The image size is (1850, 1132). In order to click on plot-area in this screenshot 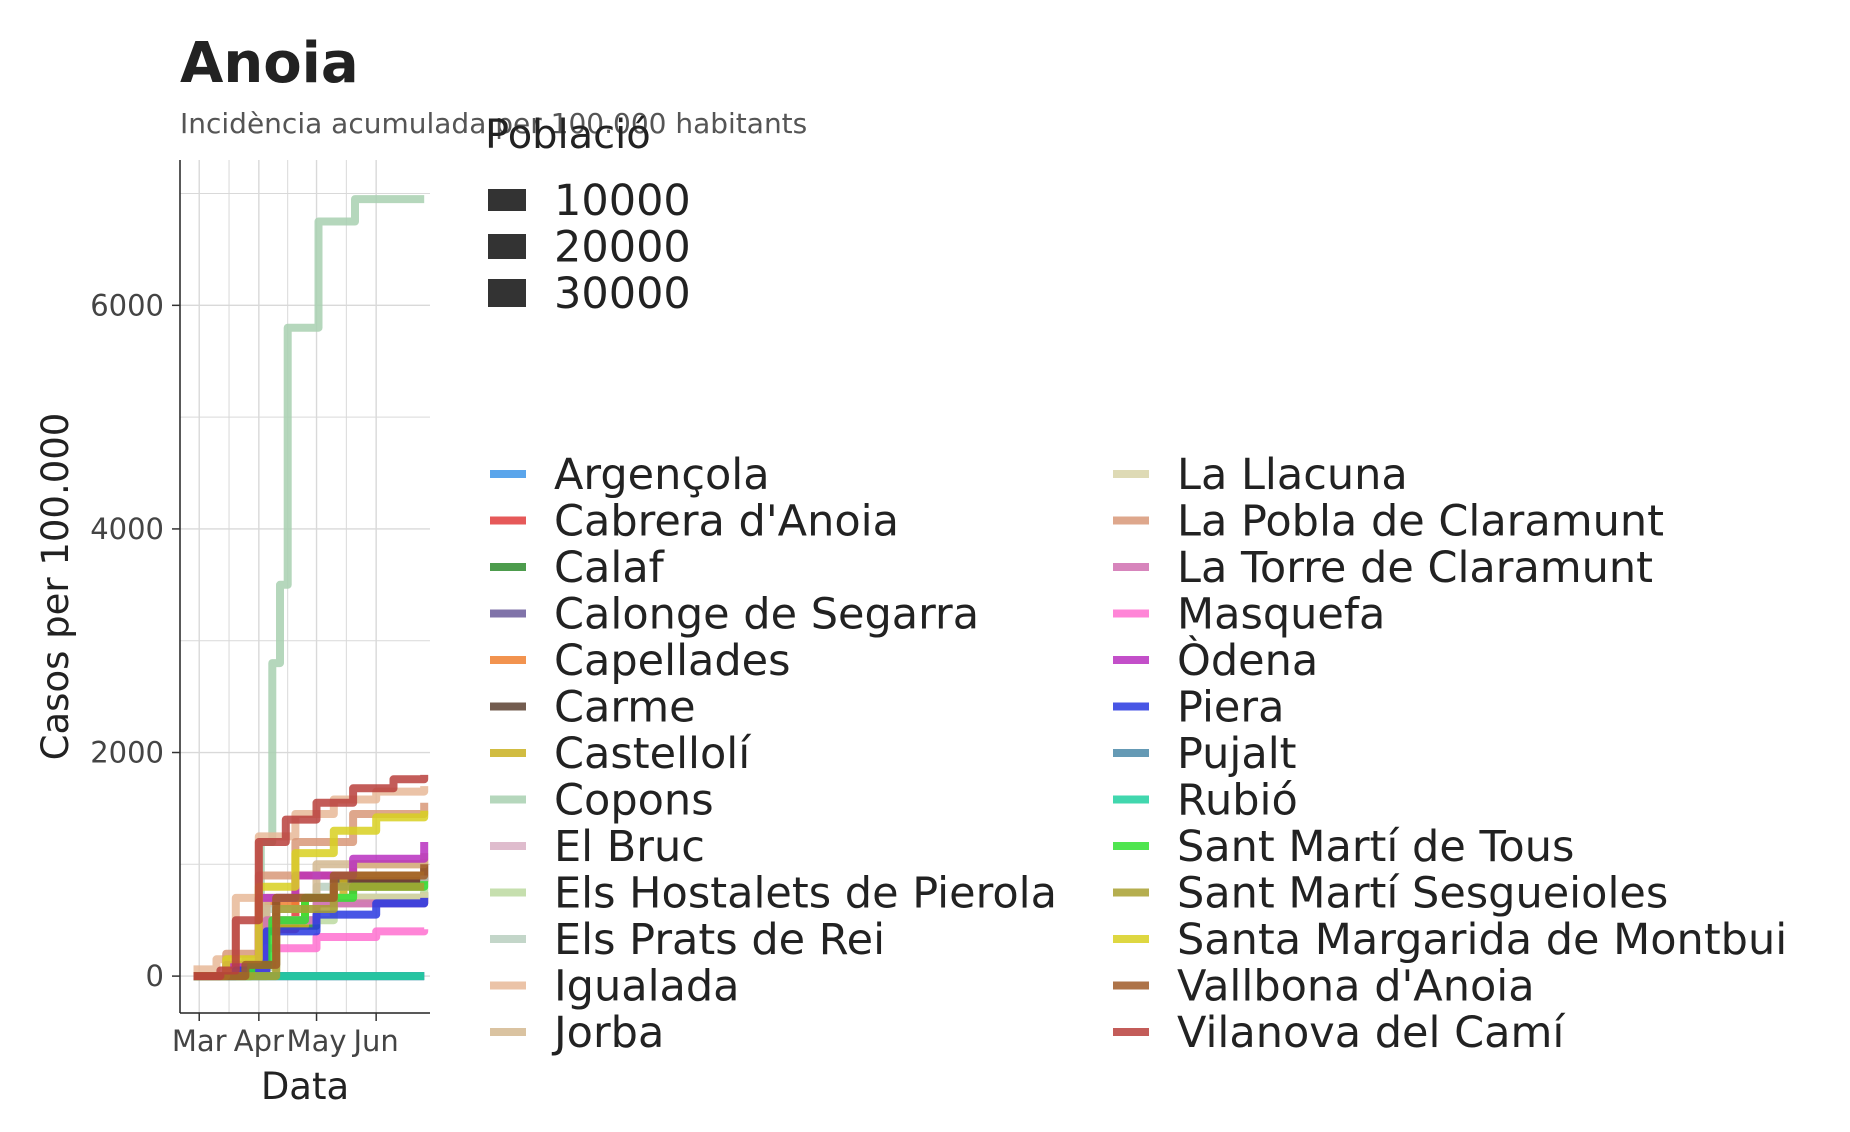, I will do `click(305, 586)`.